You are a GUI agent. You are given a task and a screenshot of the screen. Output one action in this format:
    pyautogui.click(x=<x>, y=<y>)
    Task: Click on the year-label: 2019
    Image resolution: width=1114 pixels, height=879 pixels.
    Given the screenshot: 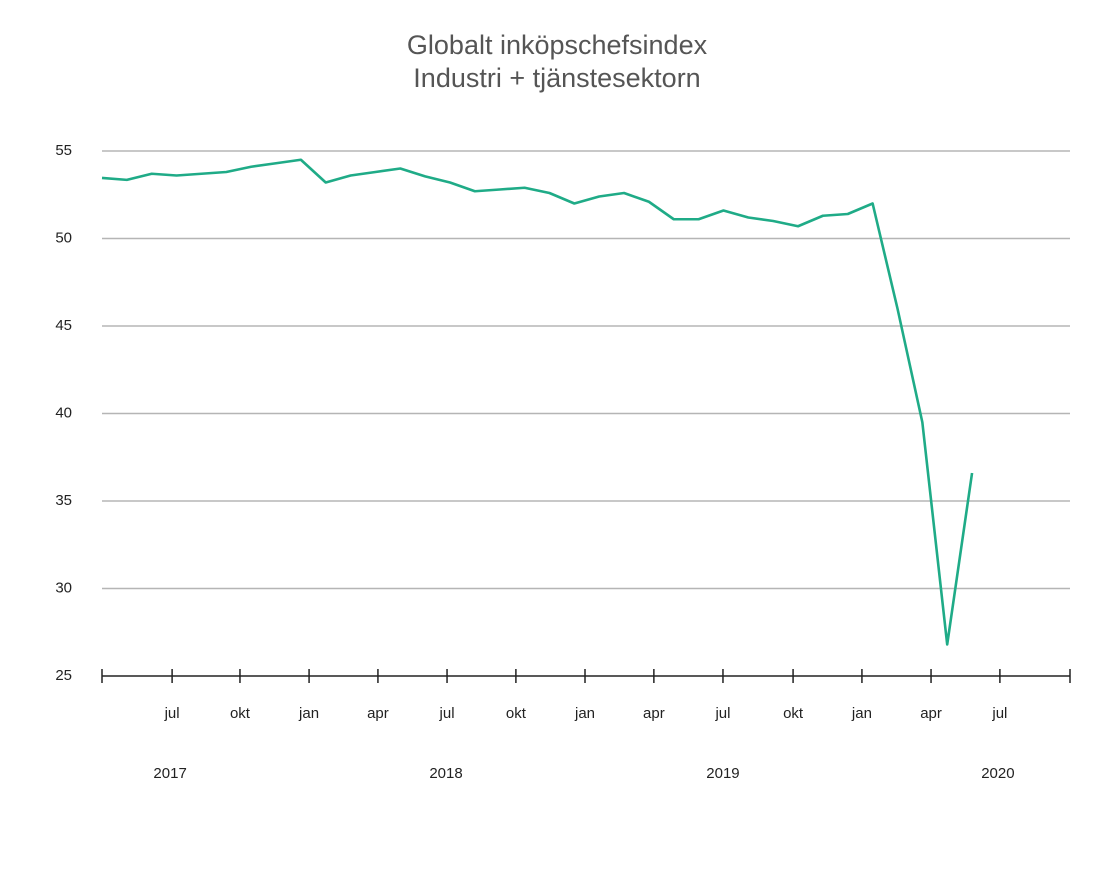 What is the action you would take?
    pyautogui.click(x=722, y=773)
    